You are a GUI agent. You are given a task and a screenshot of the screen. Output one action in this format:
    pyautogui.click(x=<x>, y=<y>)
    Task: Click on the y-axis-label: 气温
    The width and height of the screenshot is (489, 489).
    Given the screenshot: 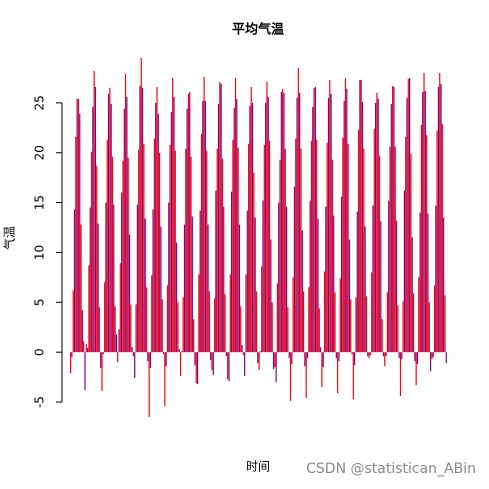 What is the action you would take?
    pyautogui.click(x=9, y=238)
    